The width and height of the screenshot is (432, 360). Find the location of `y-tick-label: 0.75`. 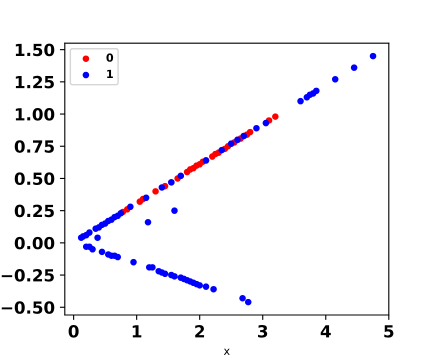

y-tick-label: 0.75 is located at coordinates (34, 146).